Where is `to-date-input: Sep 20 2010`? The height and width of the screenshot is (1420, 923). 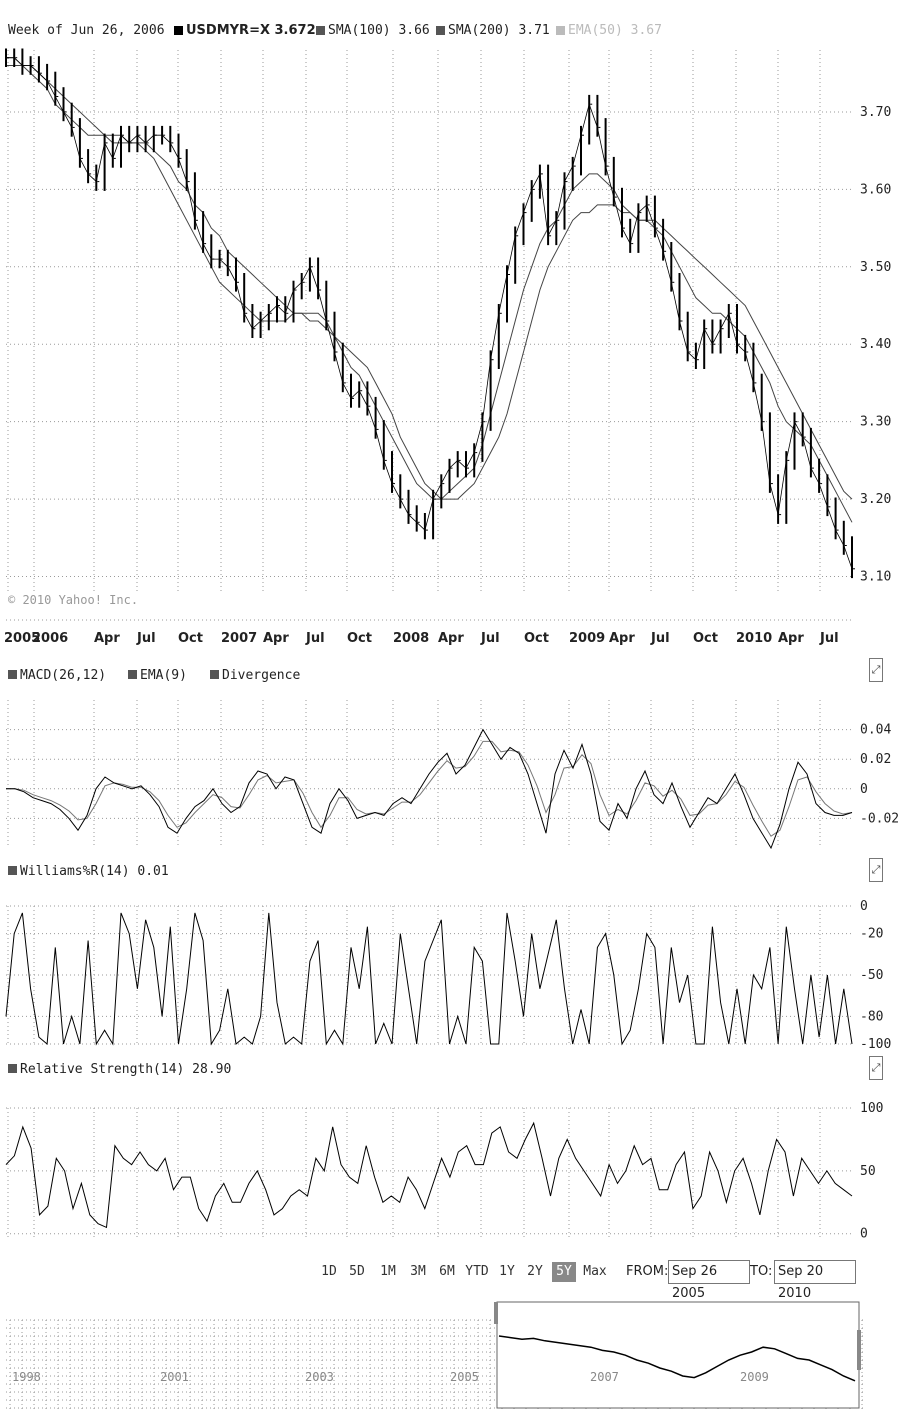 to-date-input: Sep 20 2010 is located at coordinates (815, 1280).